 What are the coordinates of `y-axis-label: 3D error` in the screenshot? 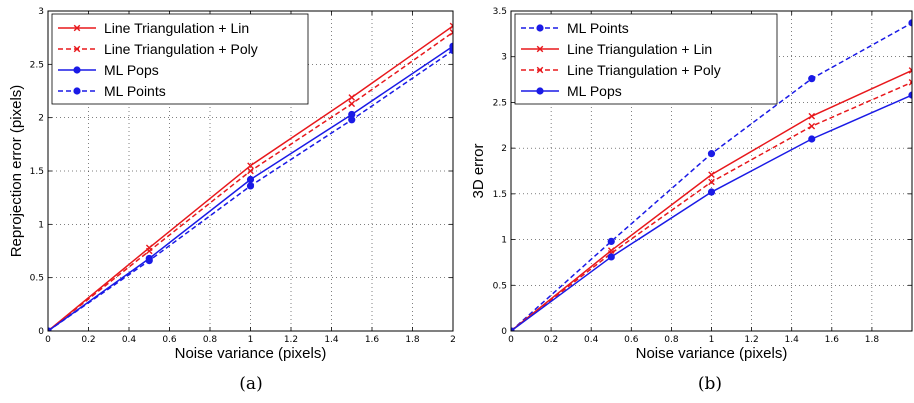 It's located at (478, 170).